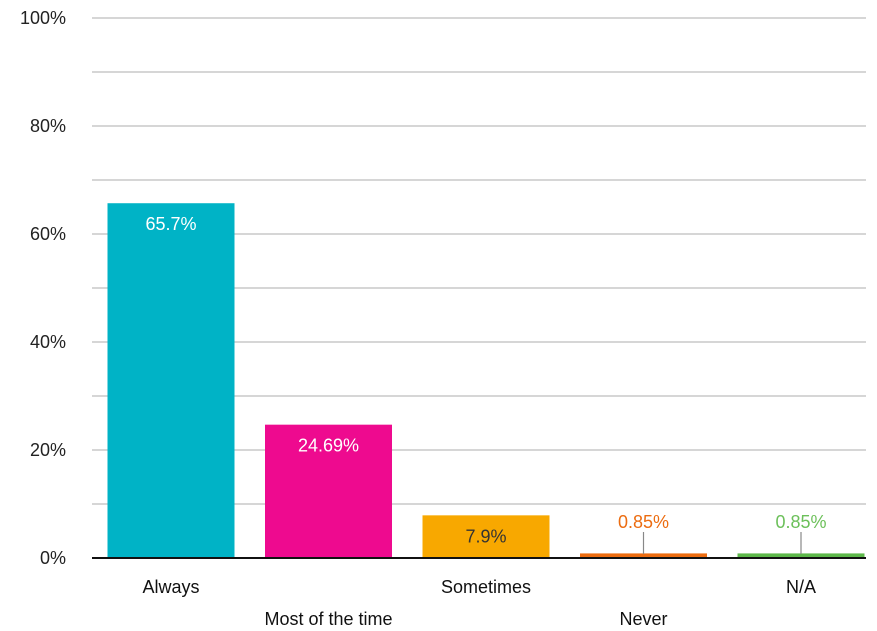 This screenshot has height=631, width=877. What do you see at coordinates (722, 543) in the screenshot?
I see `label-leader-lines` at bounding box center [722, 543].